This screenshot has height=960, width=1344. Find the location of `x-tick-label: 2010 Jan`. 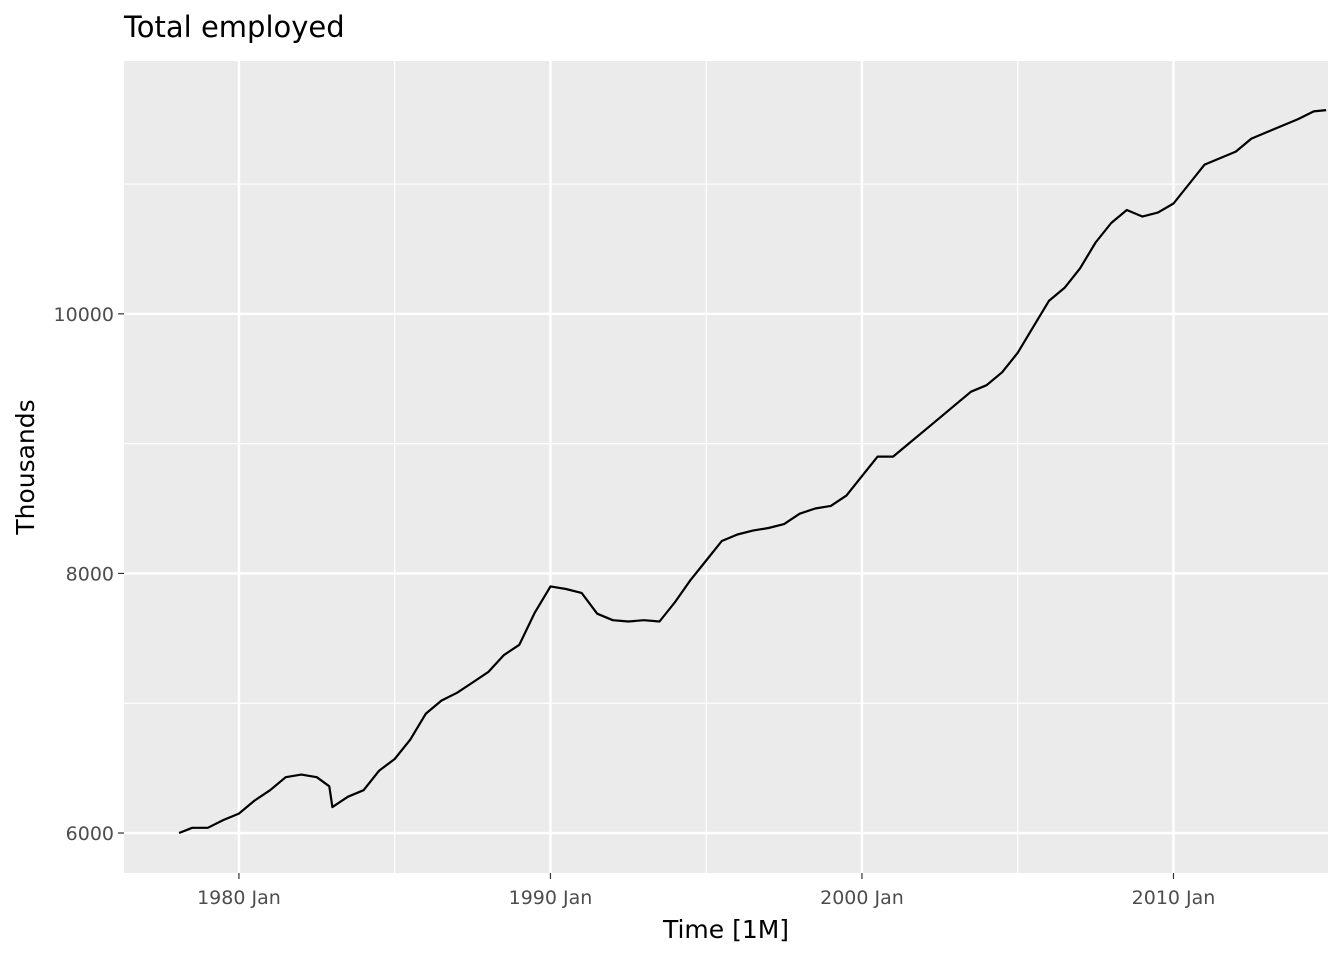

x-tick-label: 2010 Jan is located at coordinates (1174, 898).